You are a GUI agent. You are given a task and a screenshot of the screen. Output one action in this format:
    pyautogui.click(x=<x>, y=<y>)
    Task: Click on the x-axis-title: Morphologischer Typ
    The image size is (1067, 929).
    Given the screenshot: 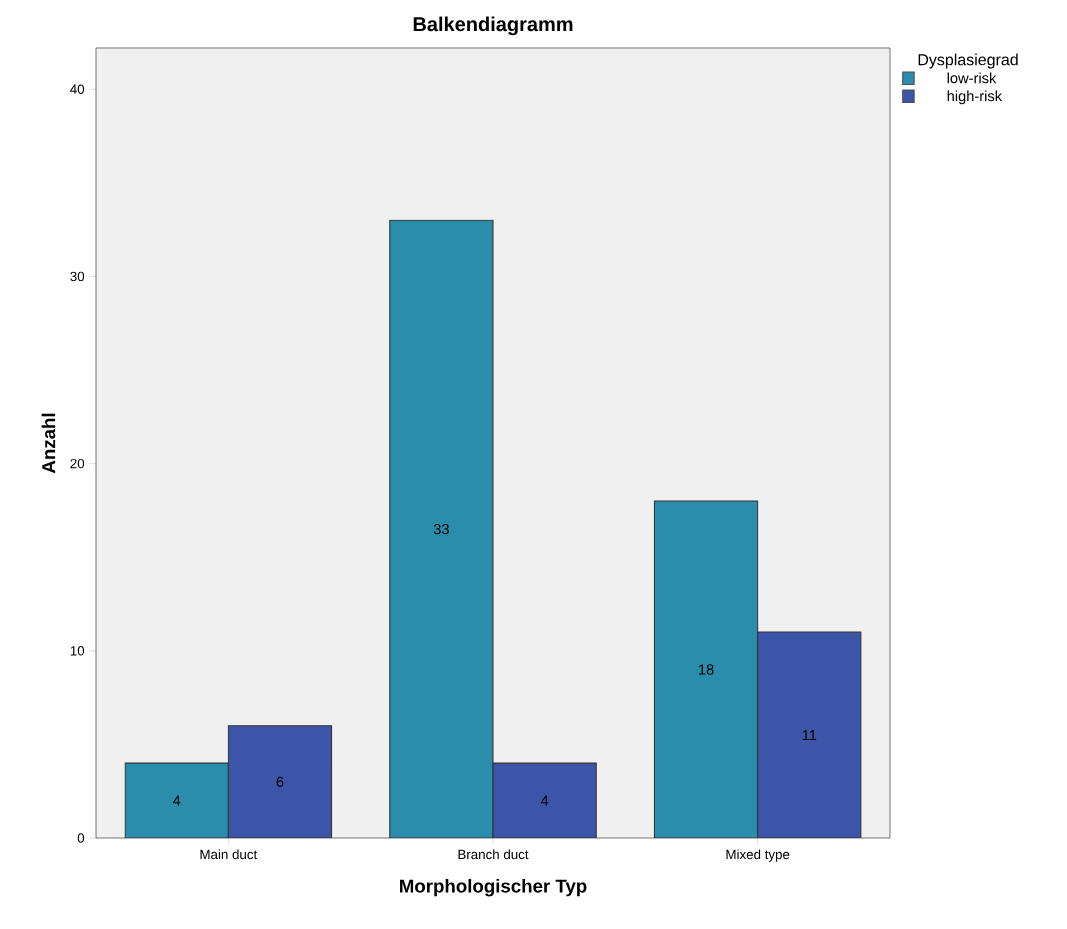 What is the action you would take?
    pyautogui.click(x=493, y=887)
    